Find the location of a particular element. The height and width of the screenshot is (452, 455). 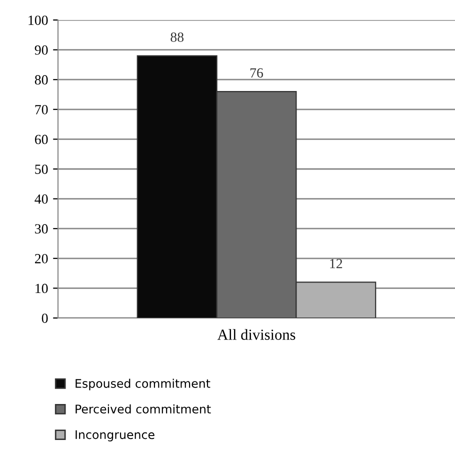

y-tick-label: 70 is located at coordinates (41, 109).